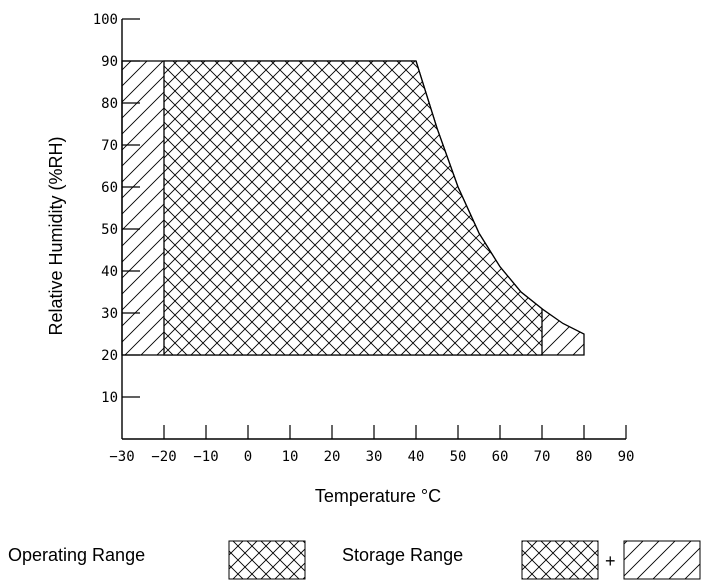 The height and width of the screenshot is (581, 701). What do you see at coordinates (332, 457) in the screenshot?
I see `x-tick-label: 20` at bounding box center [332, 457].